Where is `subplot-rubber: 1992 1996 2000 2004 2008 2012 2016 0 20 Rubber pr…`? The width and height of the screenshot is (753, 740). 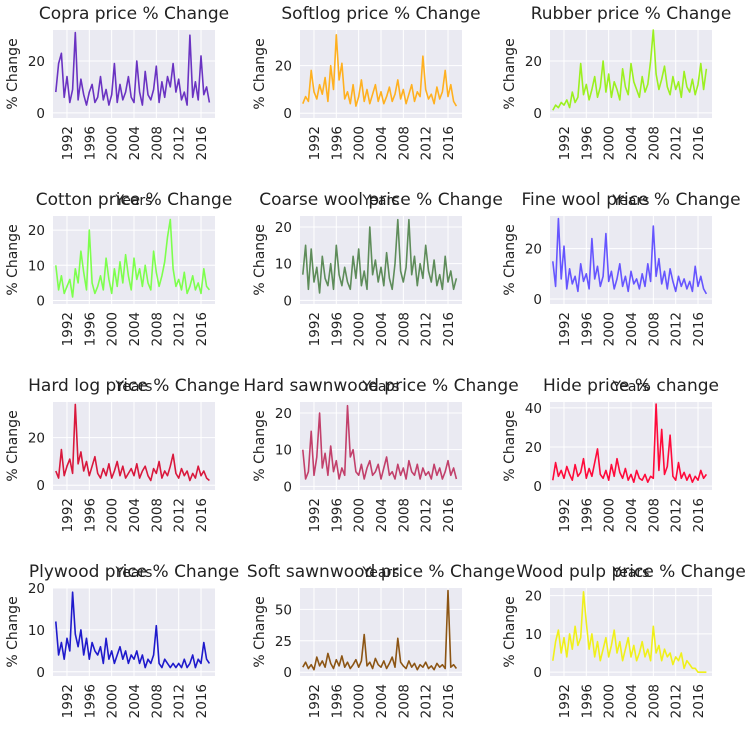 subplot-rubber: 1992 1996 2000 2004 2008 2012 2016 0 20 Rubber pr… is located at coordinates (616, 106).